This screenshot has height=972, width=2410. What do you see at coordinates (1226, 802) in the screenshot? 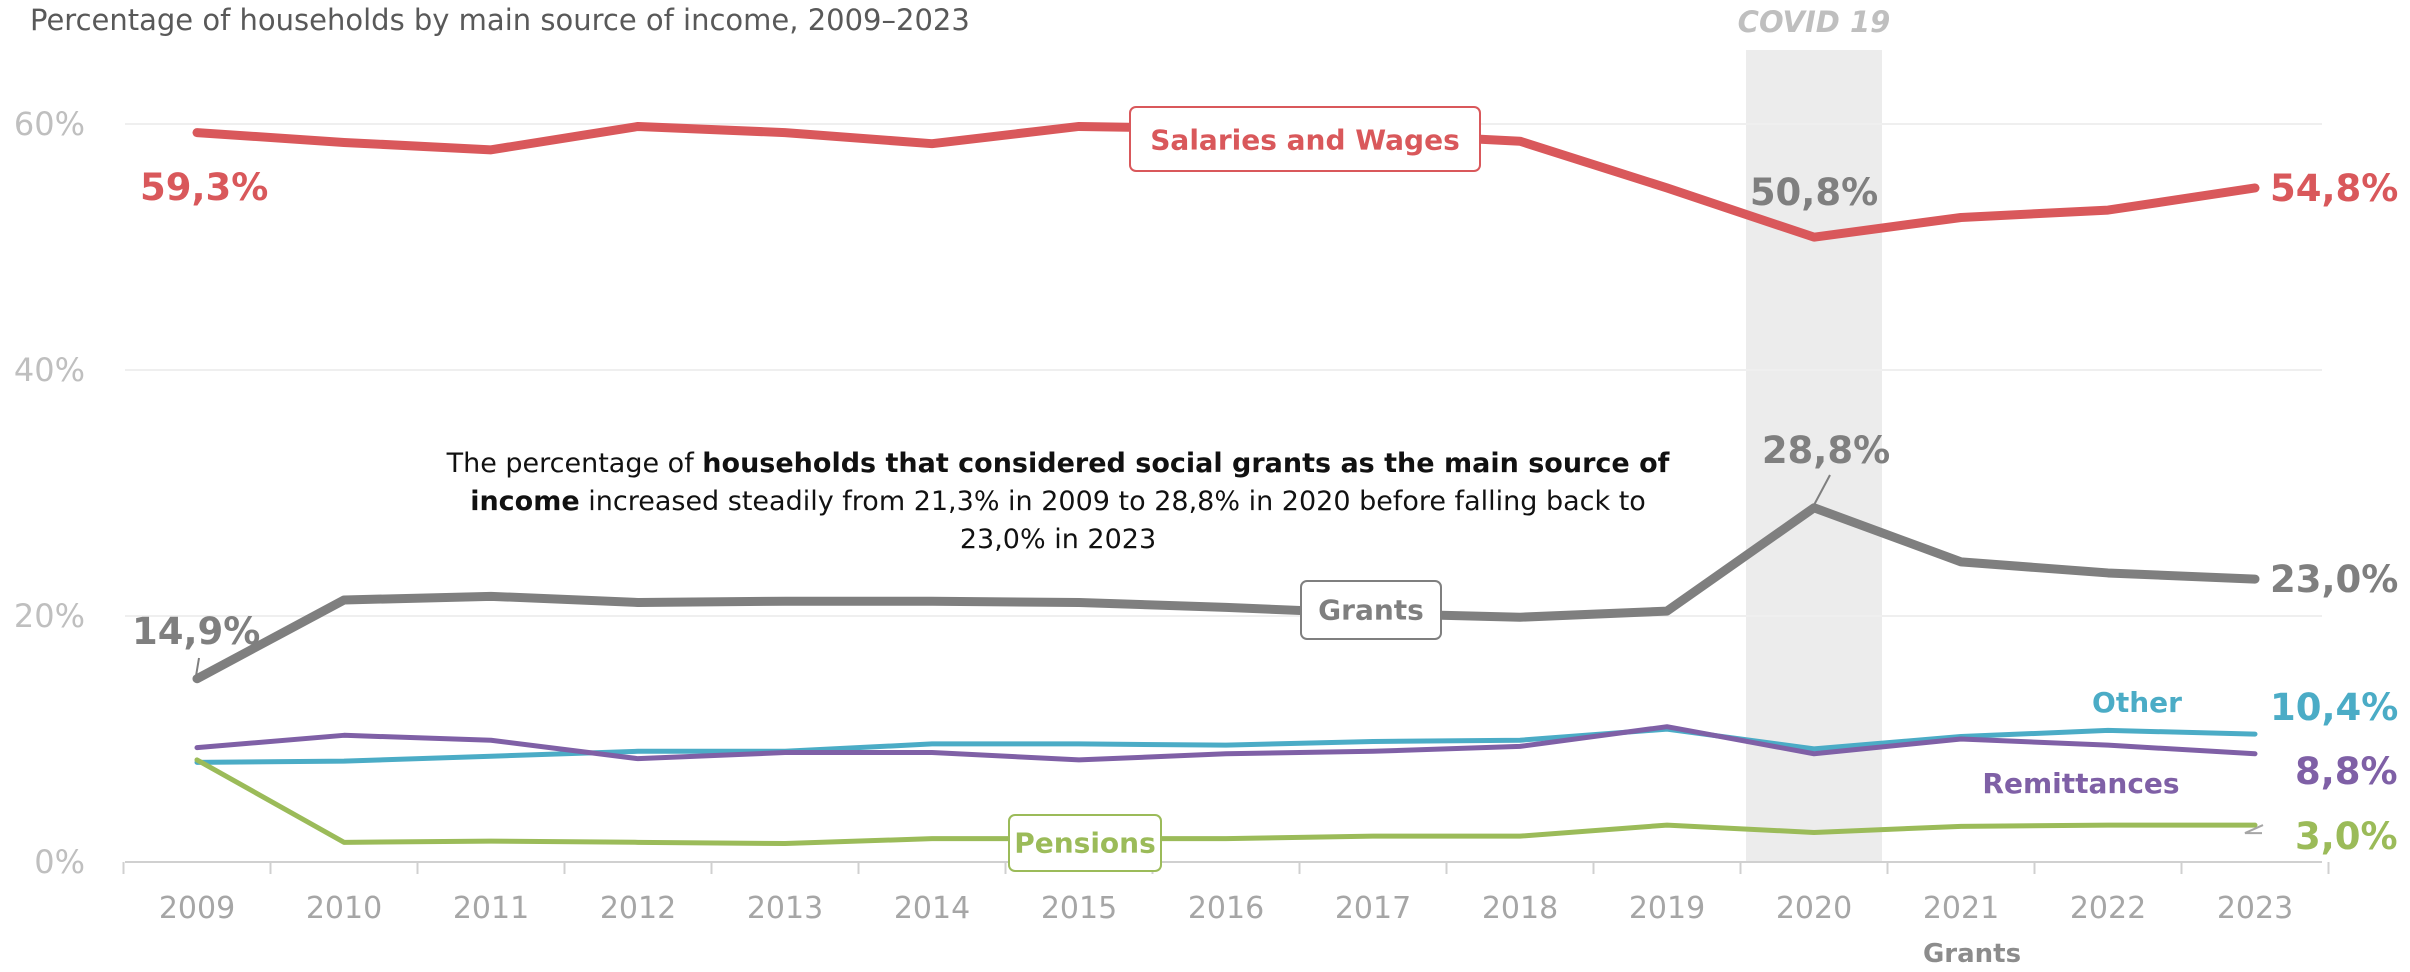
I see `series-line-pensions` at bounding box center [1226, 802].